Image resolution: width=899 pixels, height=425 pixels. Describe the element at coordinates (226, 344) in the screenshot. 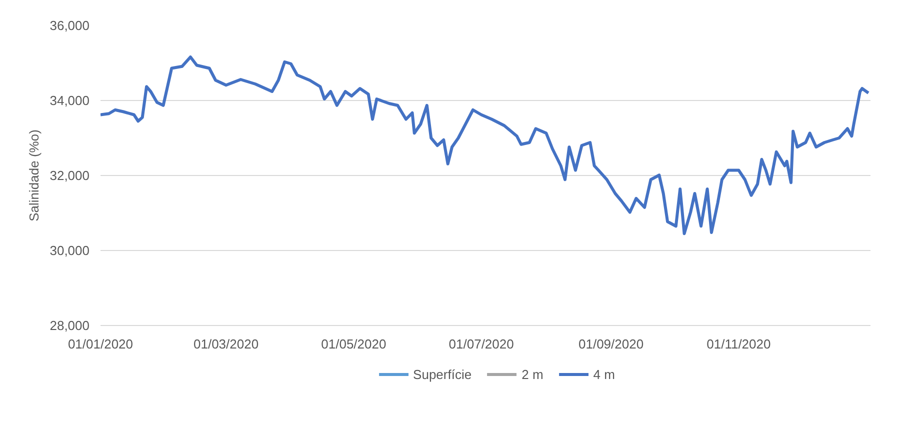

I see `x-tick-label: 01/03/2020` at that location.